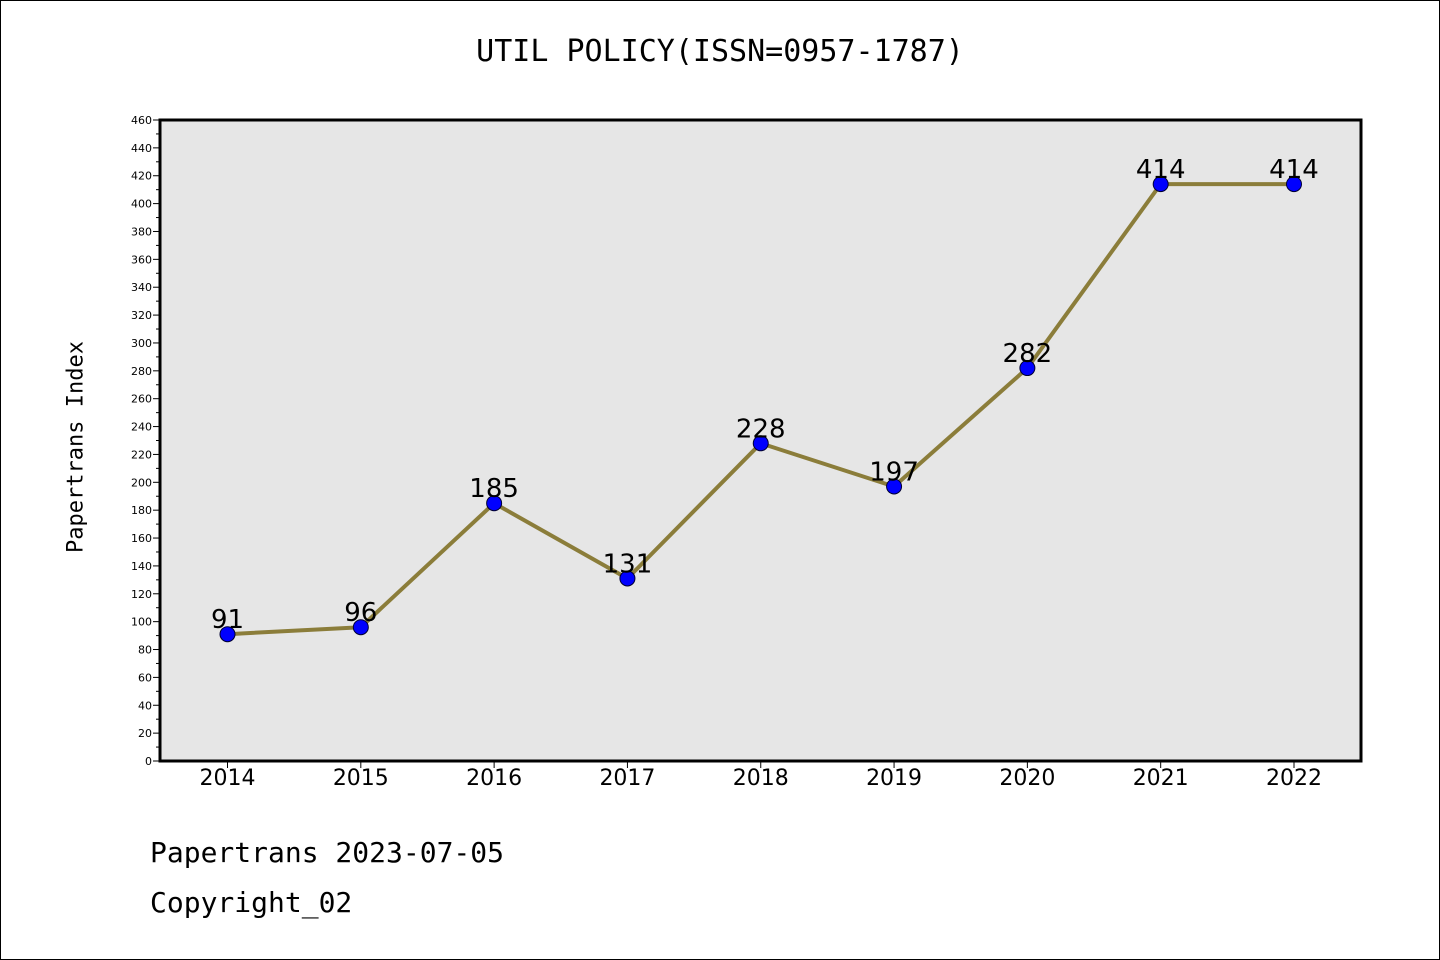 The width and height of the screenshot is (1440, 960). Describe the element at coordinates (1027, 778) in the screenshot. I see `x-tick-label: 2020` at that location.